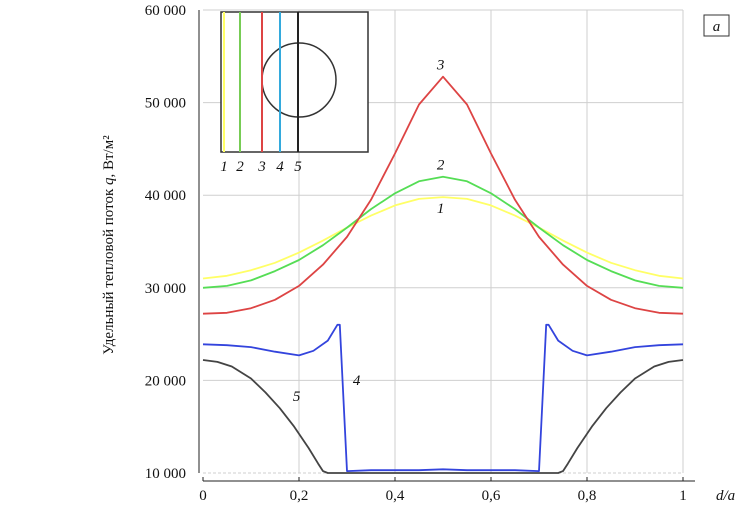 This screenshot has height=520, width=748. What do you see at coordinates (165, 104) in the screenshot?
I see `y-tick-label: 50 000` at bounding box center [165, 104].